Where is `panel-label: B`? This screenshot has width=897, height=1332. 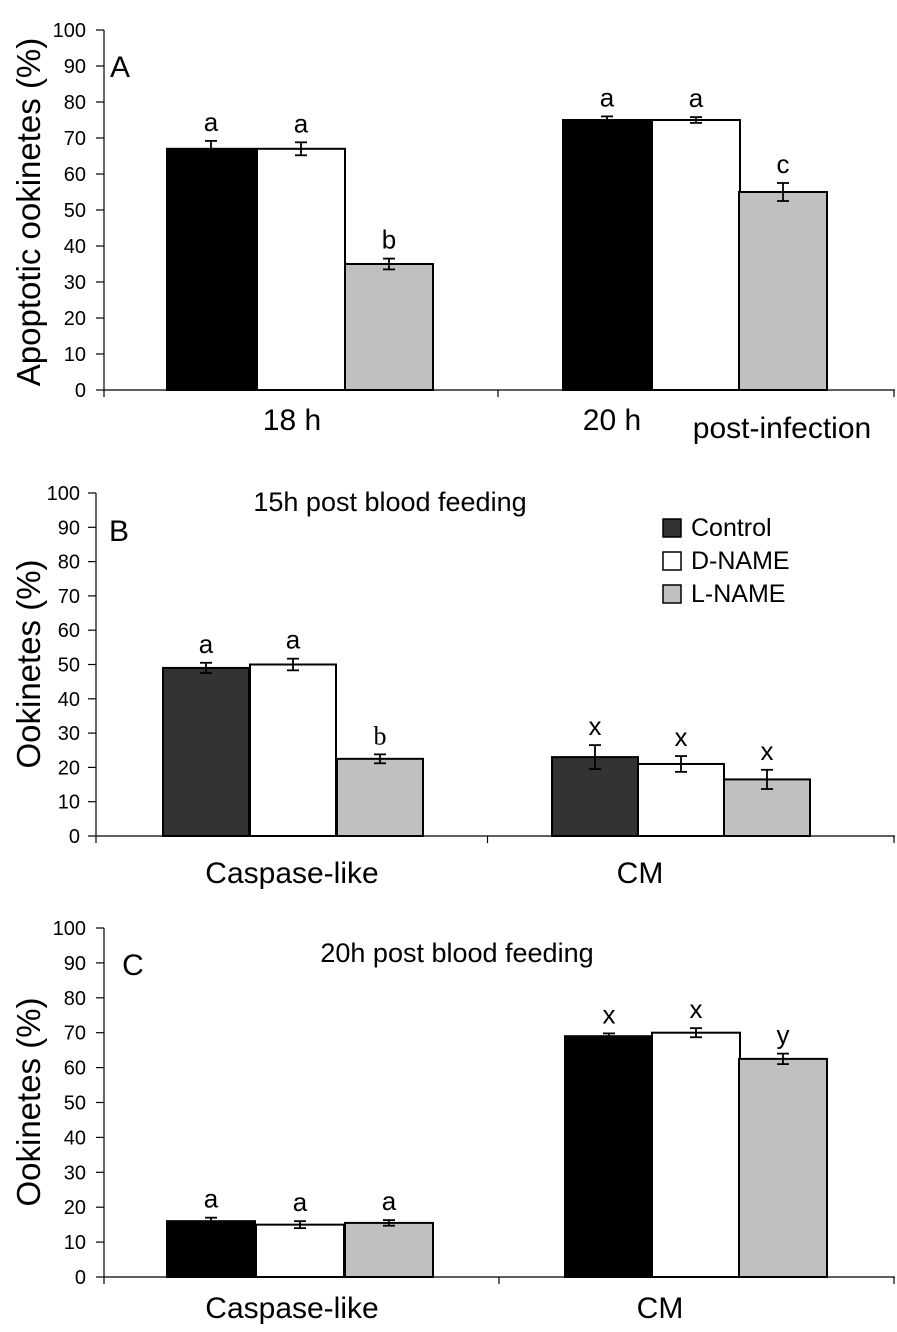
panel-label: B is located at coordinates (119, 531).